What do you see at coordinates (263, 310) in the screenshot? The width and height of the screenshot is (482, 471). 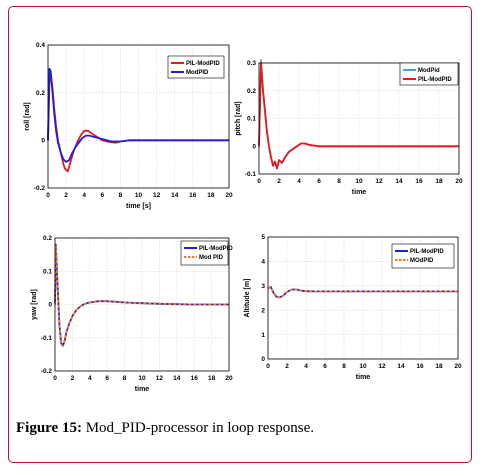 I see `y-tick-label: 2` at bounding box center [263, 310].